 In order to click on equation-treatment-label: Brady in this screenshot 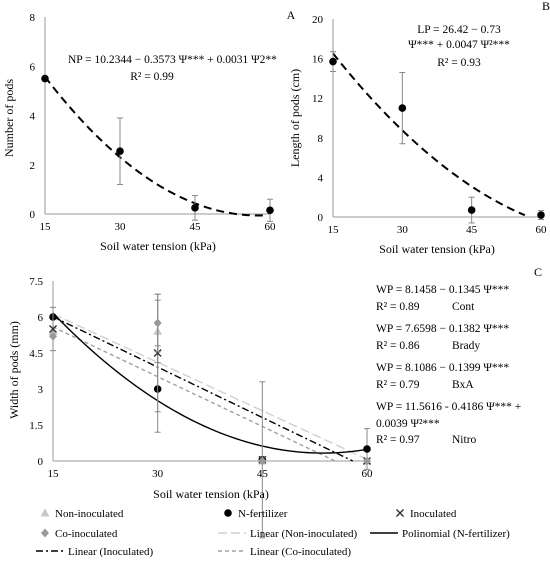, I will do `click(466, 346)`.